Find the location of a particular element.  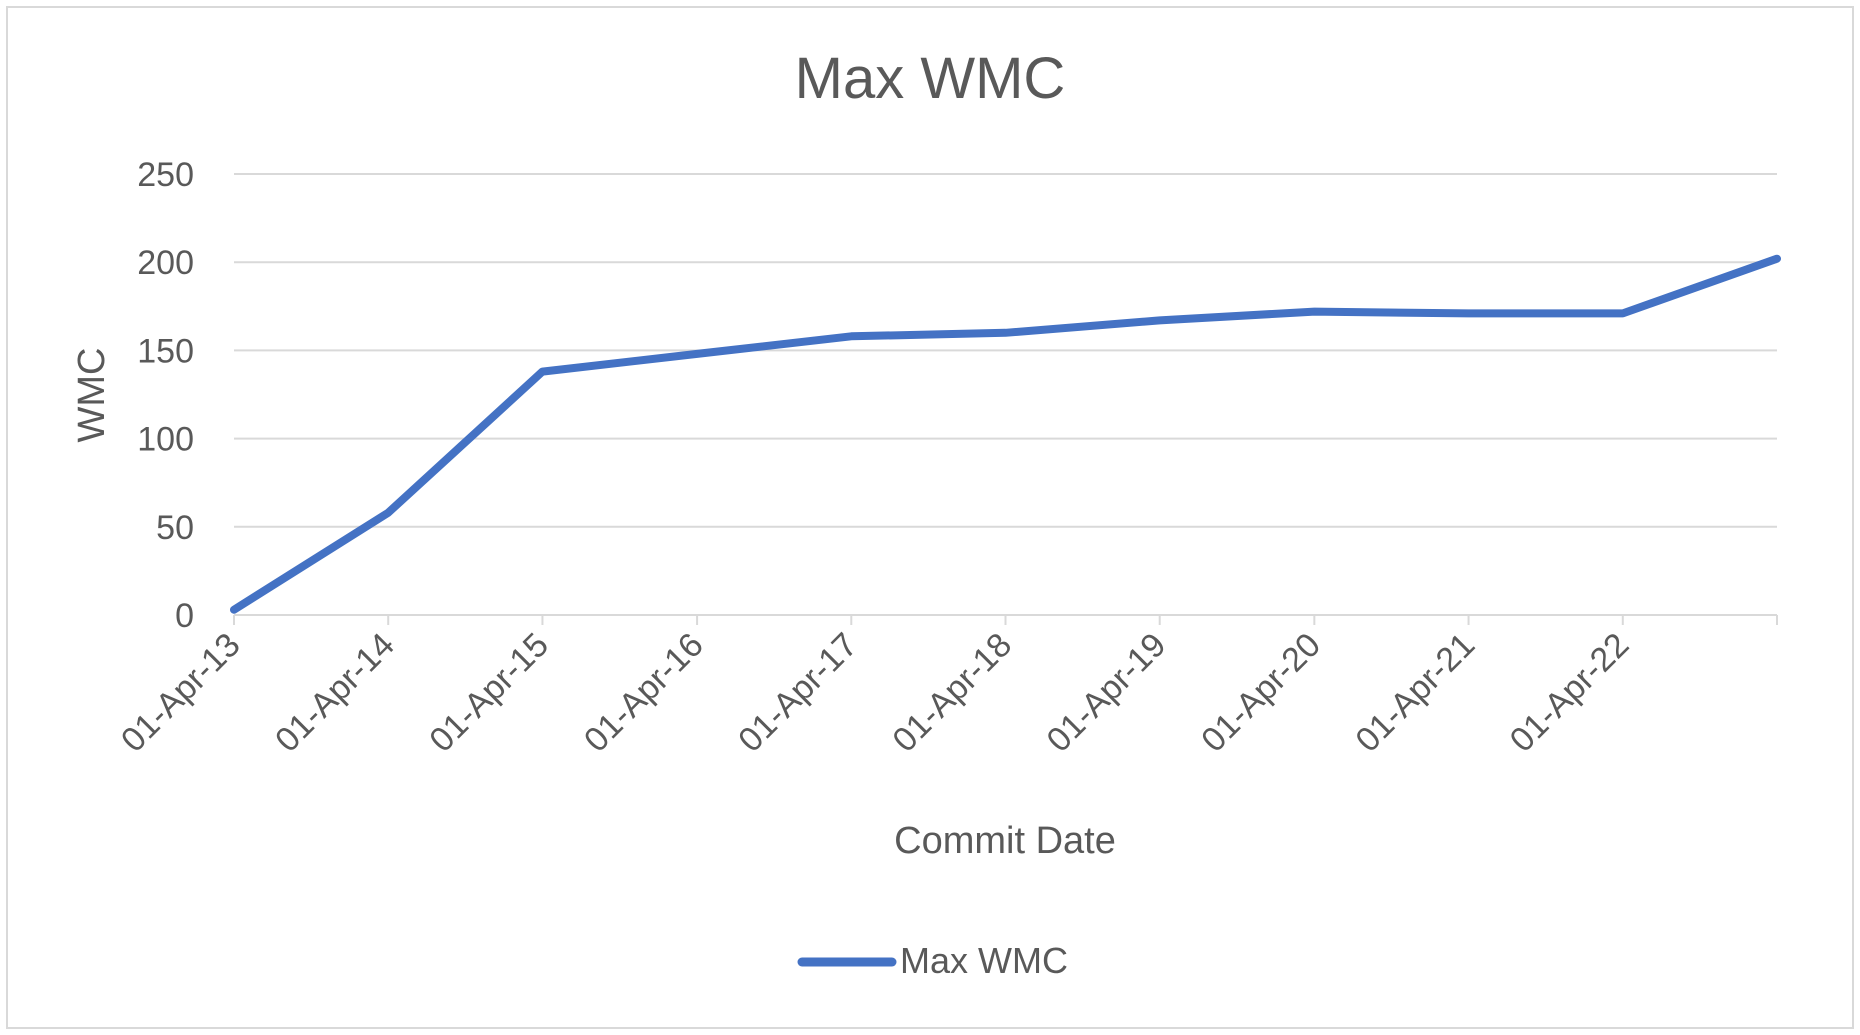

x-tick-label: 01-Apr-18 is located at coordinates (952, 693).